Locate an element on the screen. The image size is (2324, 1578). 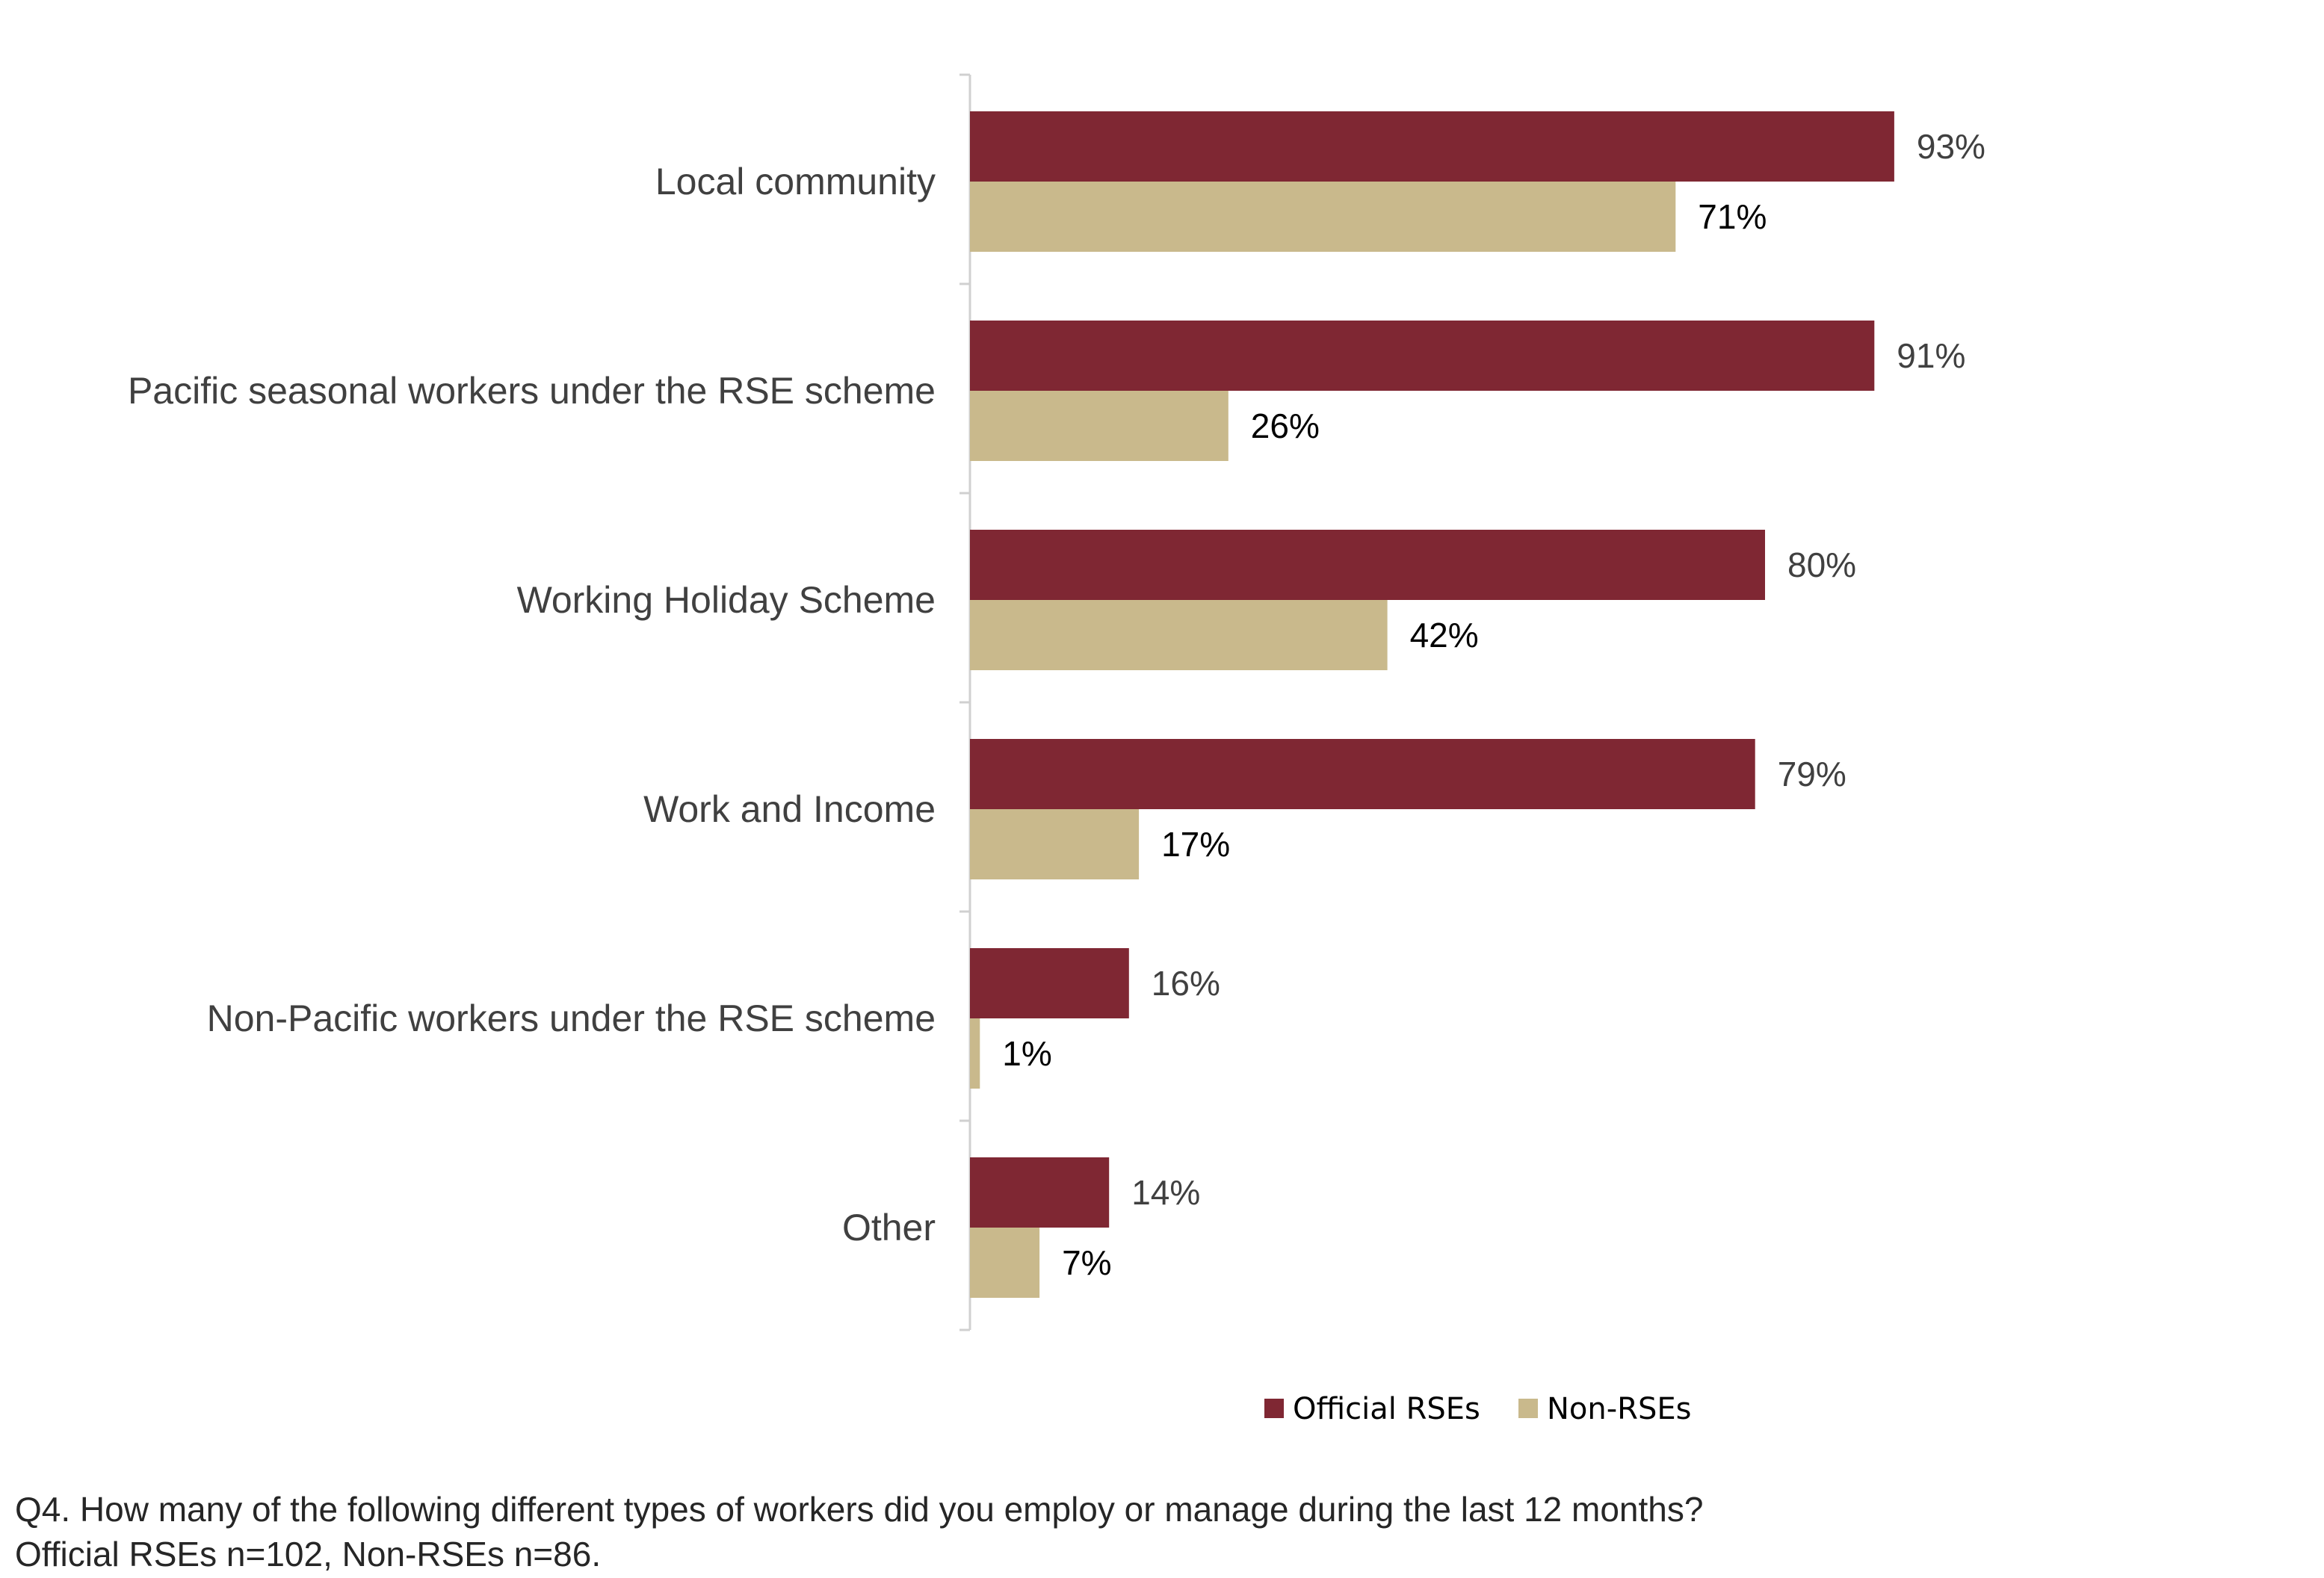
data-label: 80% is located at coordinates (1821, 564).